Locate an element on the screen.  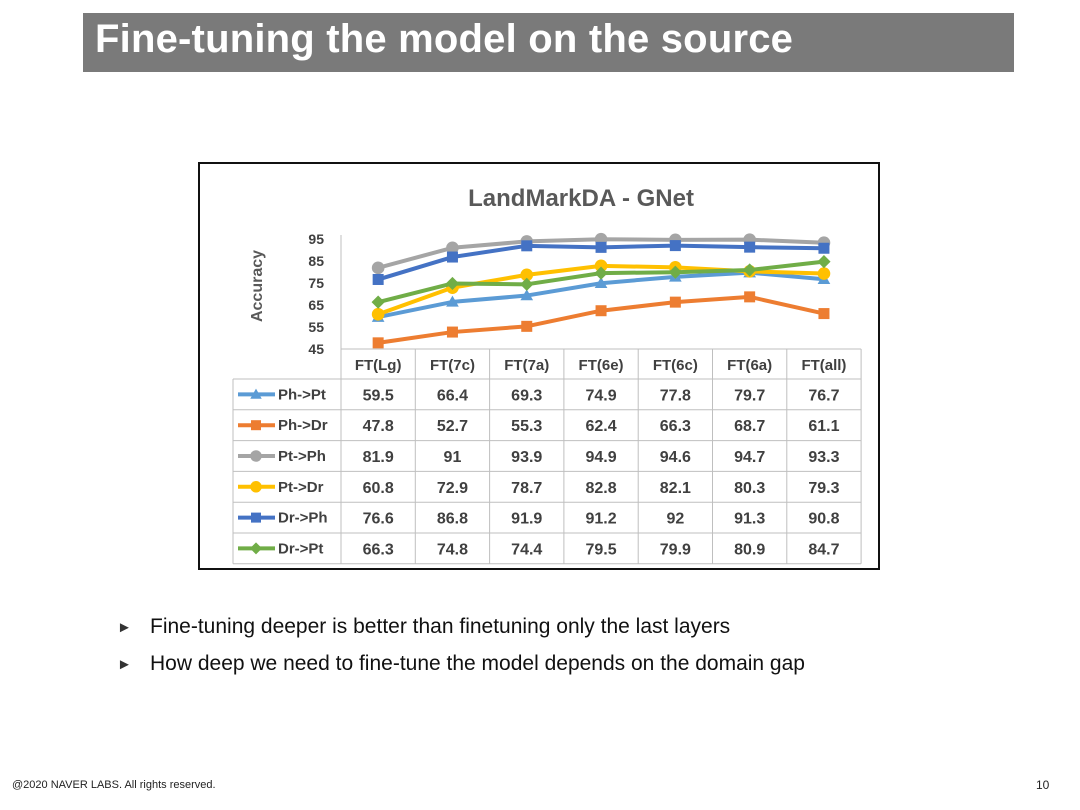
table-cell-value: 60.8 is located at coordinates (378, 488).